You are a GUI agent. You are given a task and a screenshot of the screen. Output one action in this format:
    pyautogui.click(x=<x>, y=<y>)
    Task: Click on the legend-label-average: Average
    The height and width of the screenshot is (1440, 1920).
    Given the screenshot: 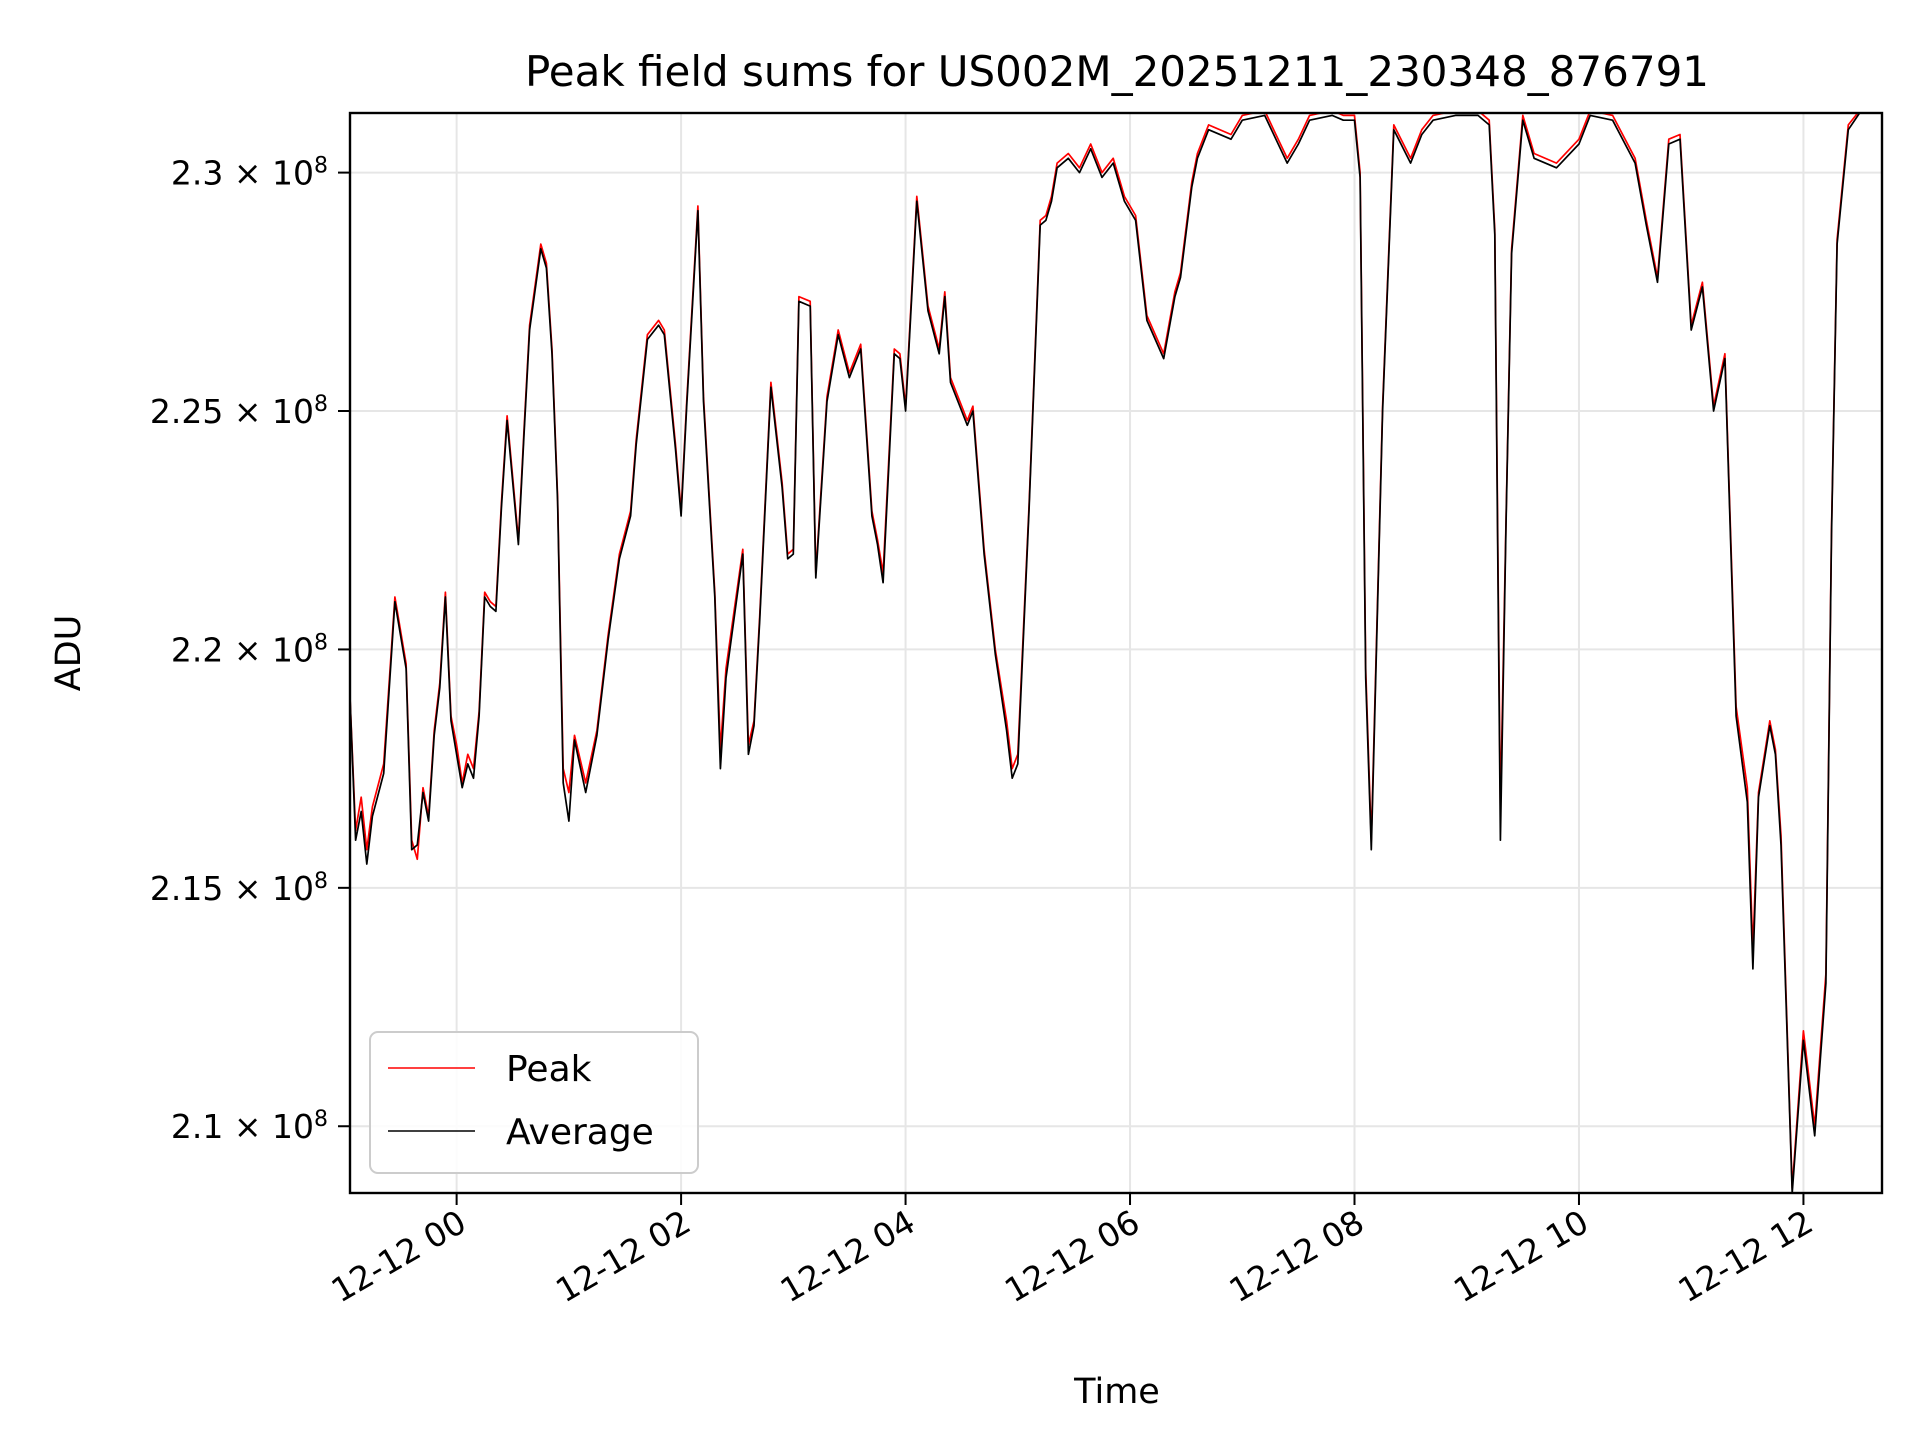 What is the action you would take?
    pyautogui.click(x=580, y=1132)
    